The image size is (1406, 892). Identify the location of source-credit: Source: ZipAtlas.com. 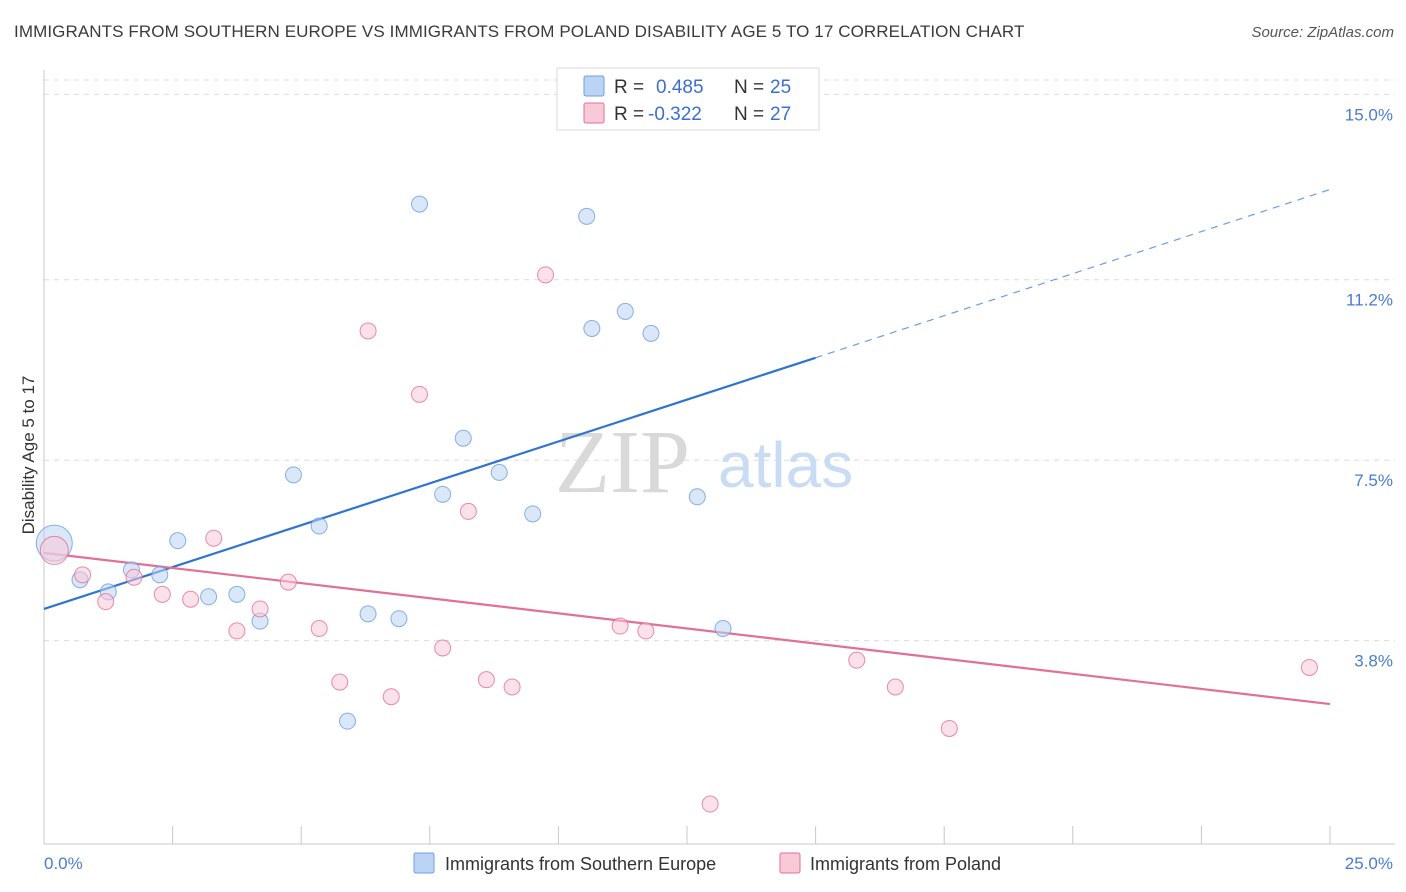
(1322, 32).